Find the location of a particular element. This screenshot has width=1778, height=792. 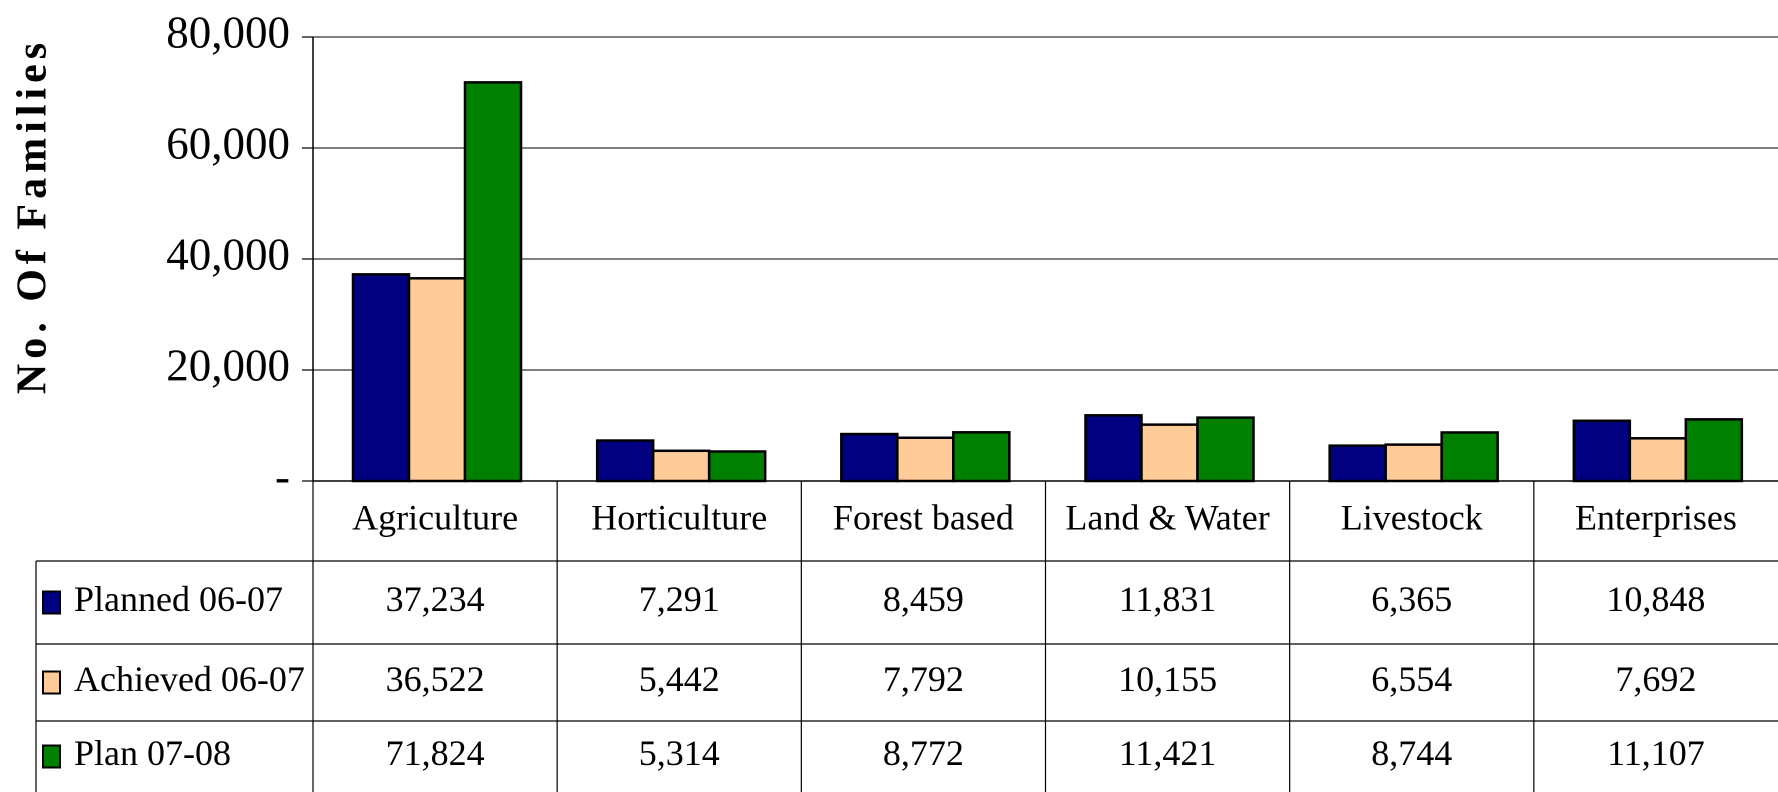

table-cell: 5,314 is located at coordinates (679, 753).